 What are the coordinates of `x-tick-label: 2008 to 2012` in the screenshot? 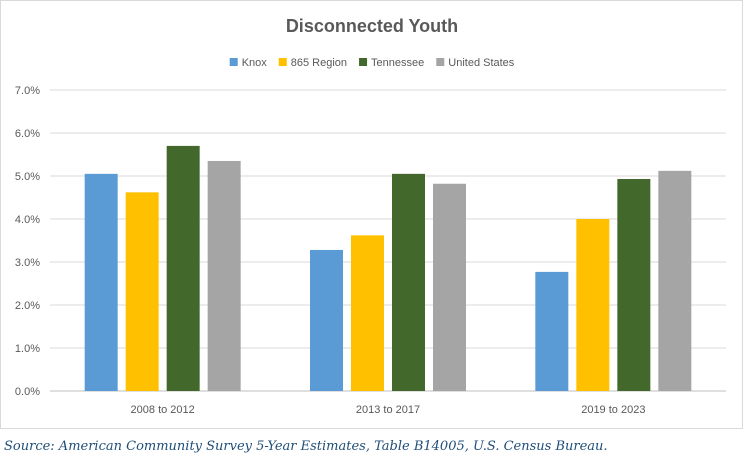 It's located at (163, 410).